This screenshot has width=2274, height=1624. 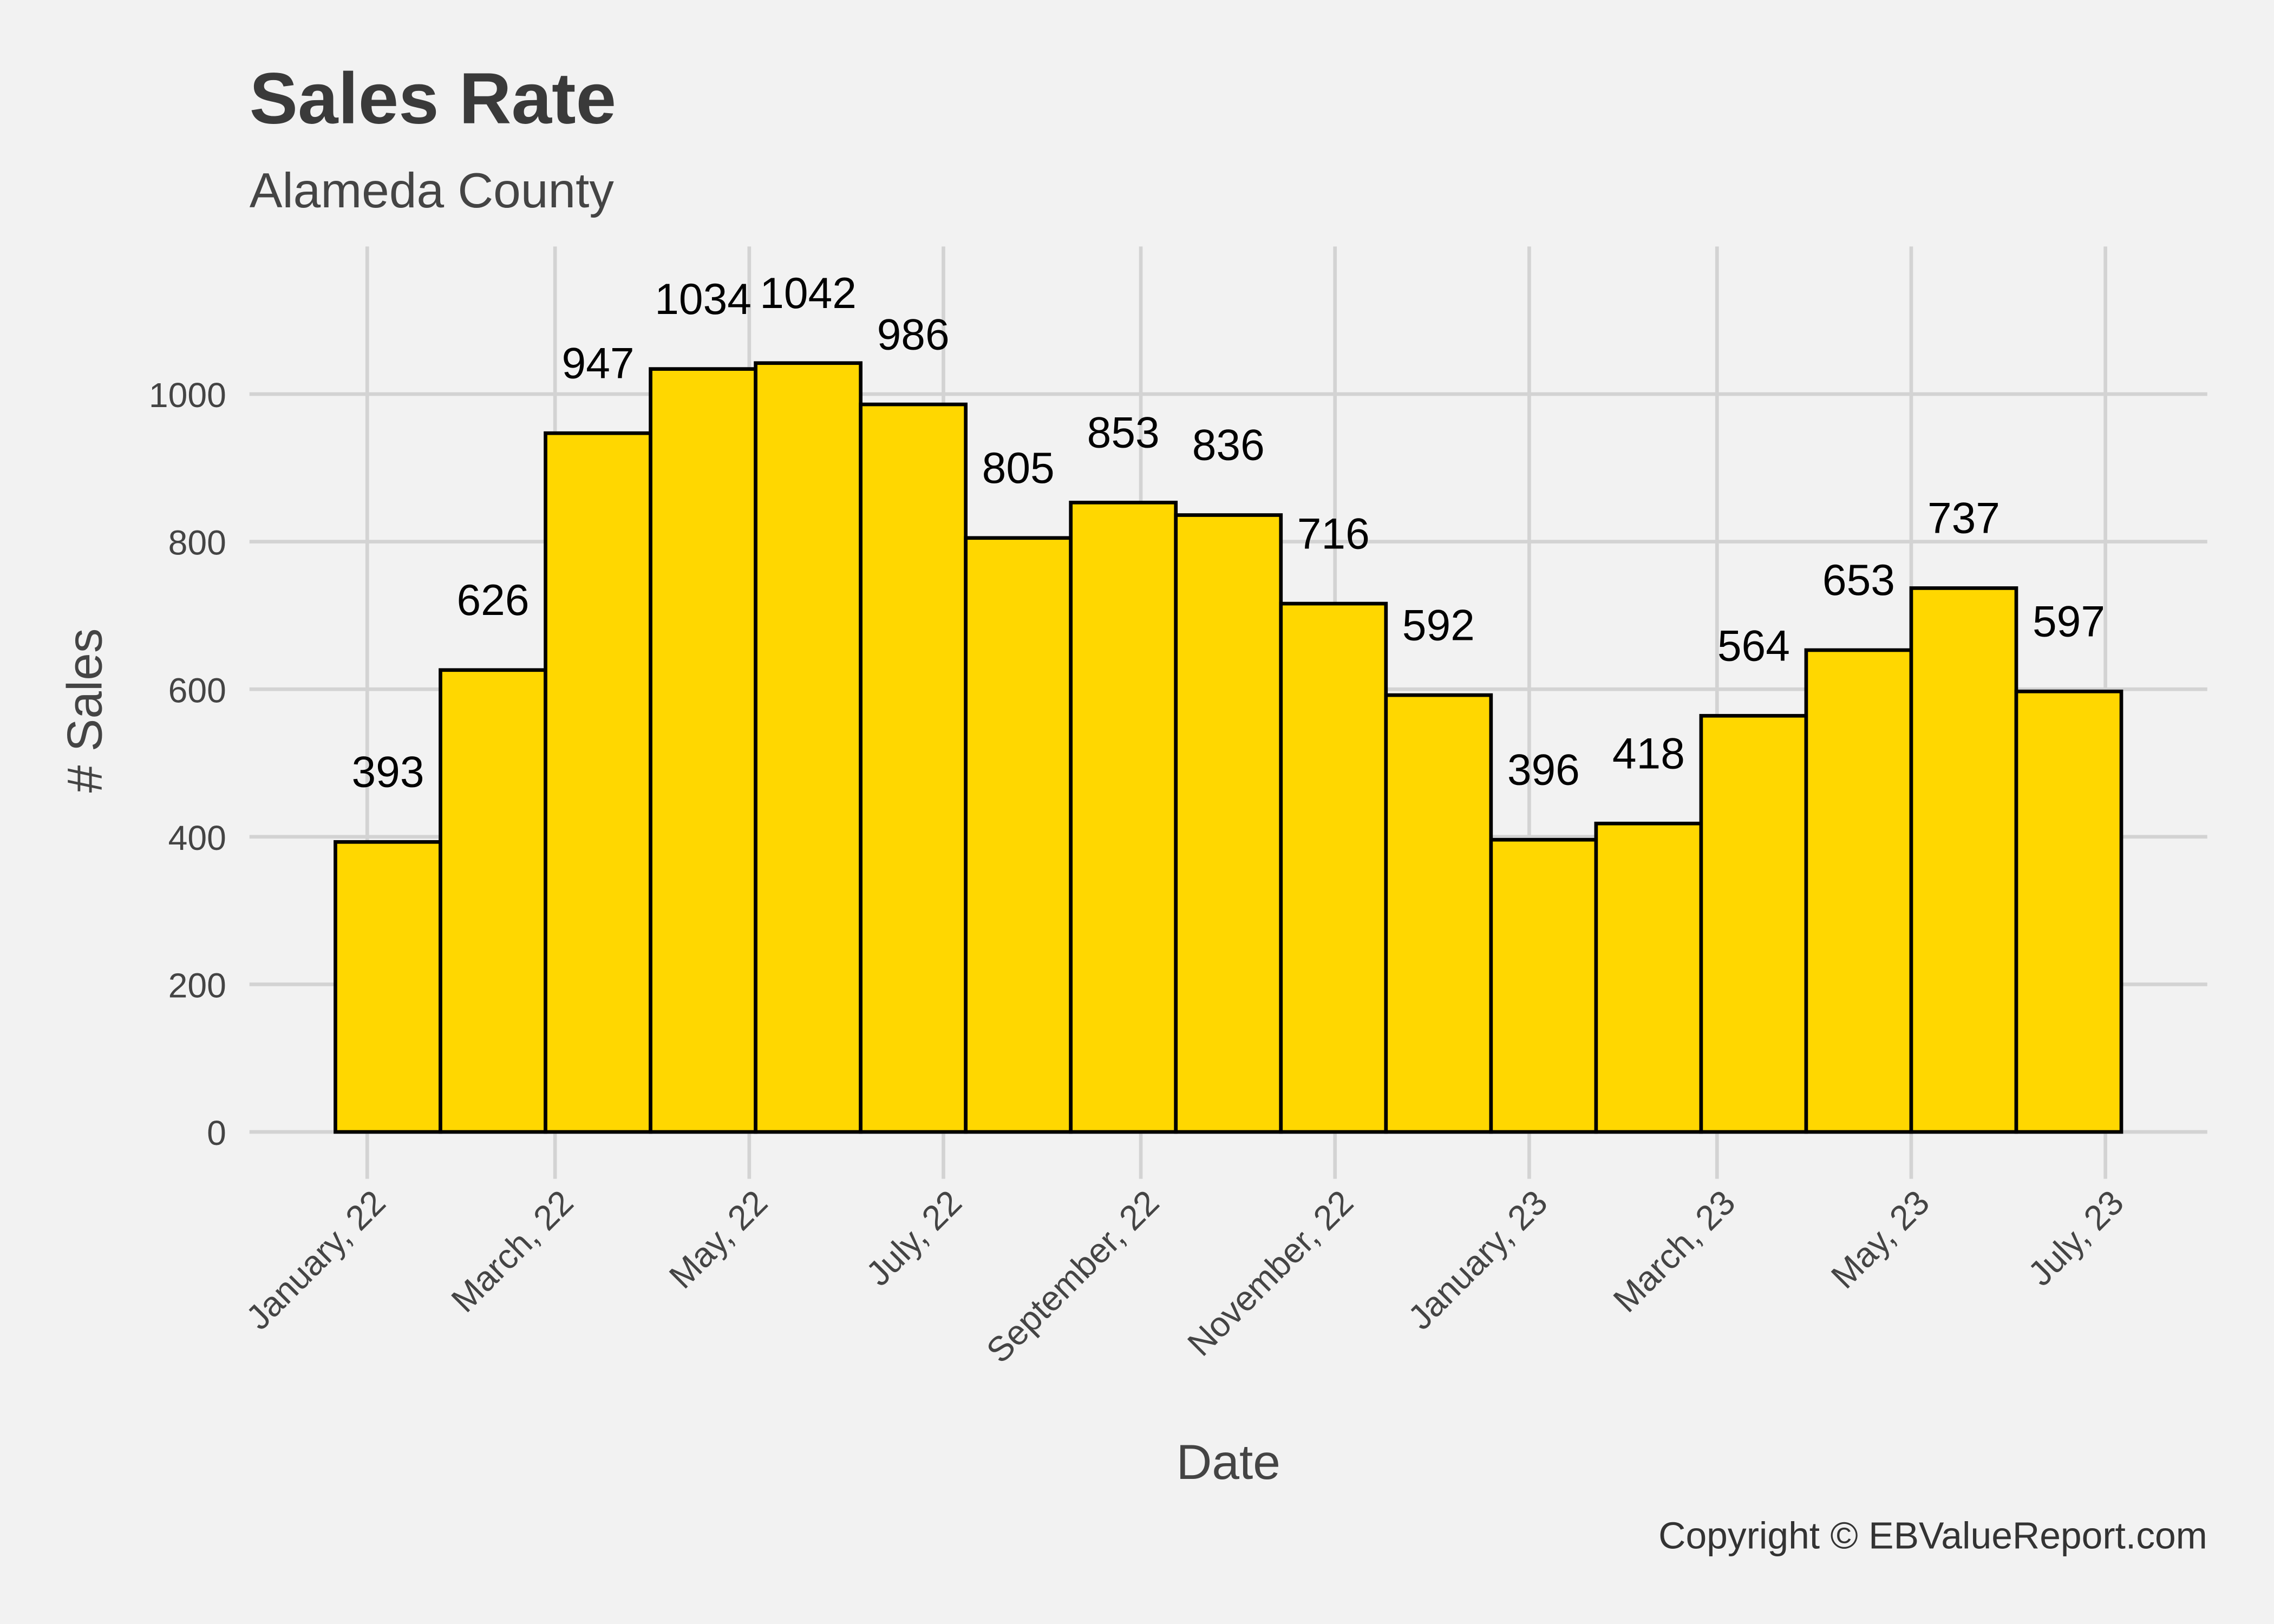 I want to click on data-label: 393, so click(x=388, y=773).